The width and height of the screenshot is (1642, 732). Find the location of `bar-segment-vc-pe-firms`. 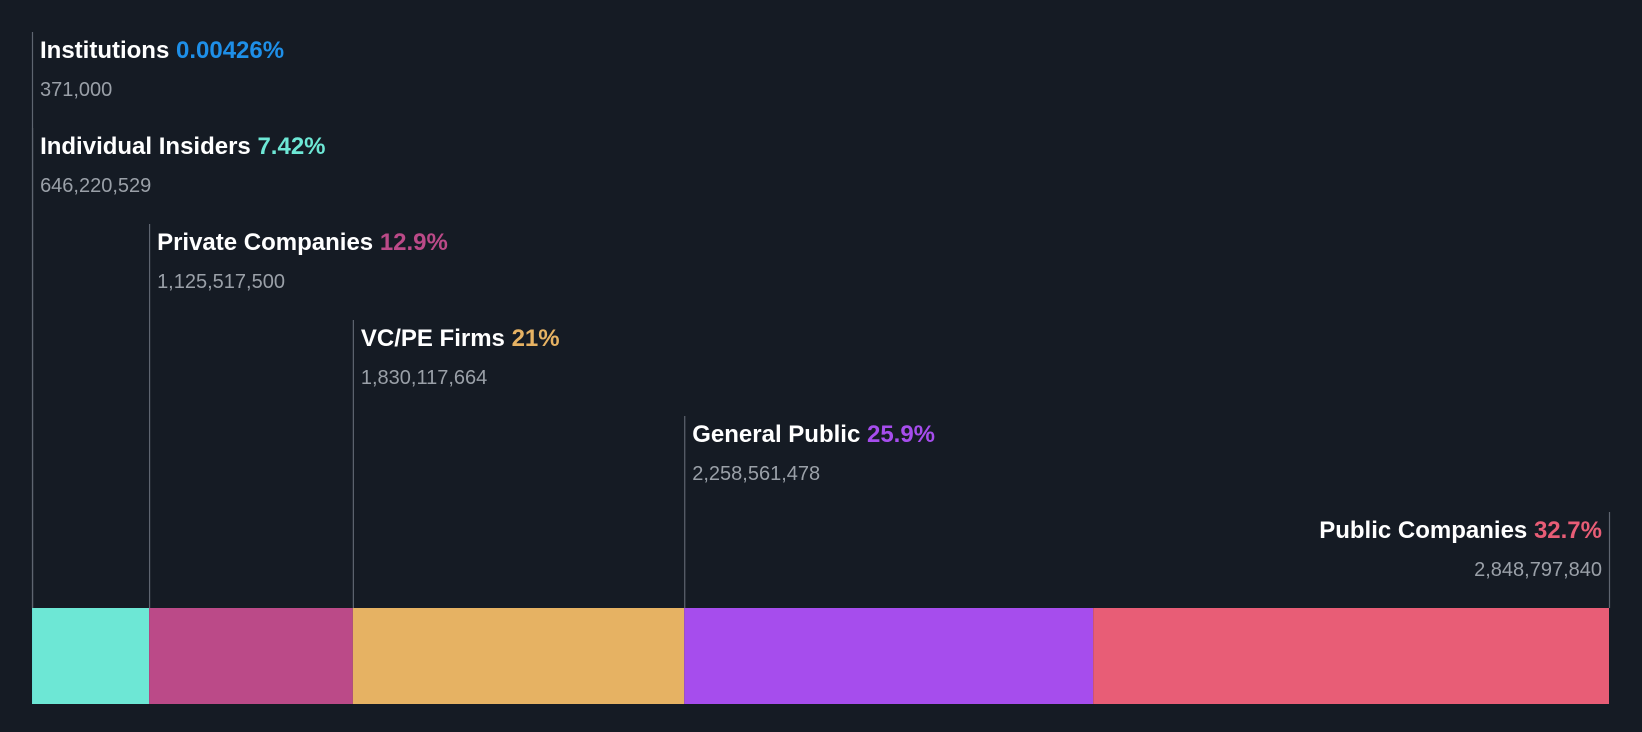

bar-segment-vc-pe-firms is located at coordinates (518, 656).